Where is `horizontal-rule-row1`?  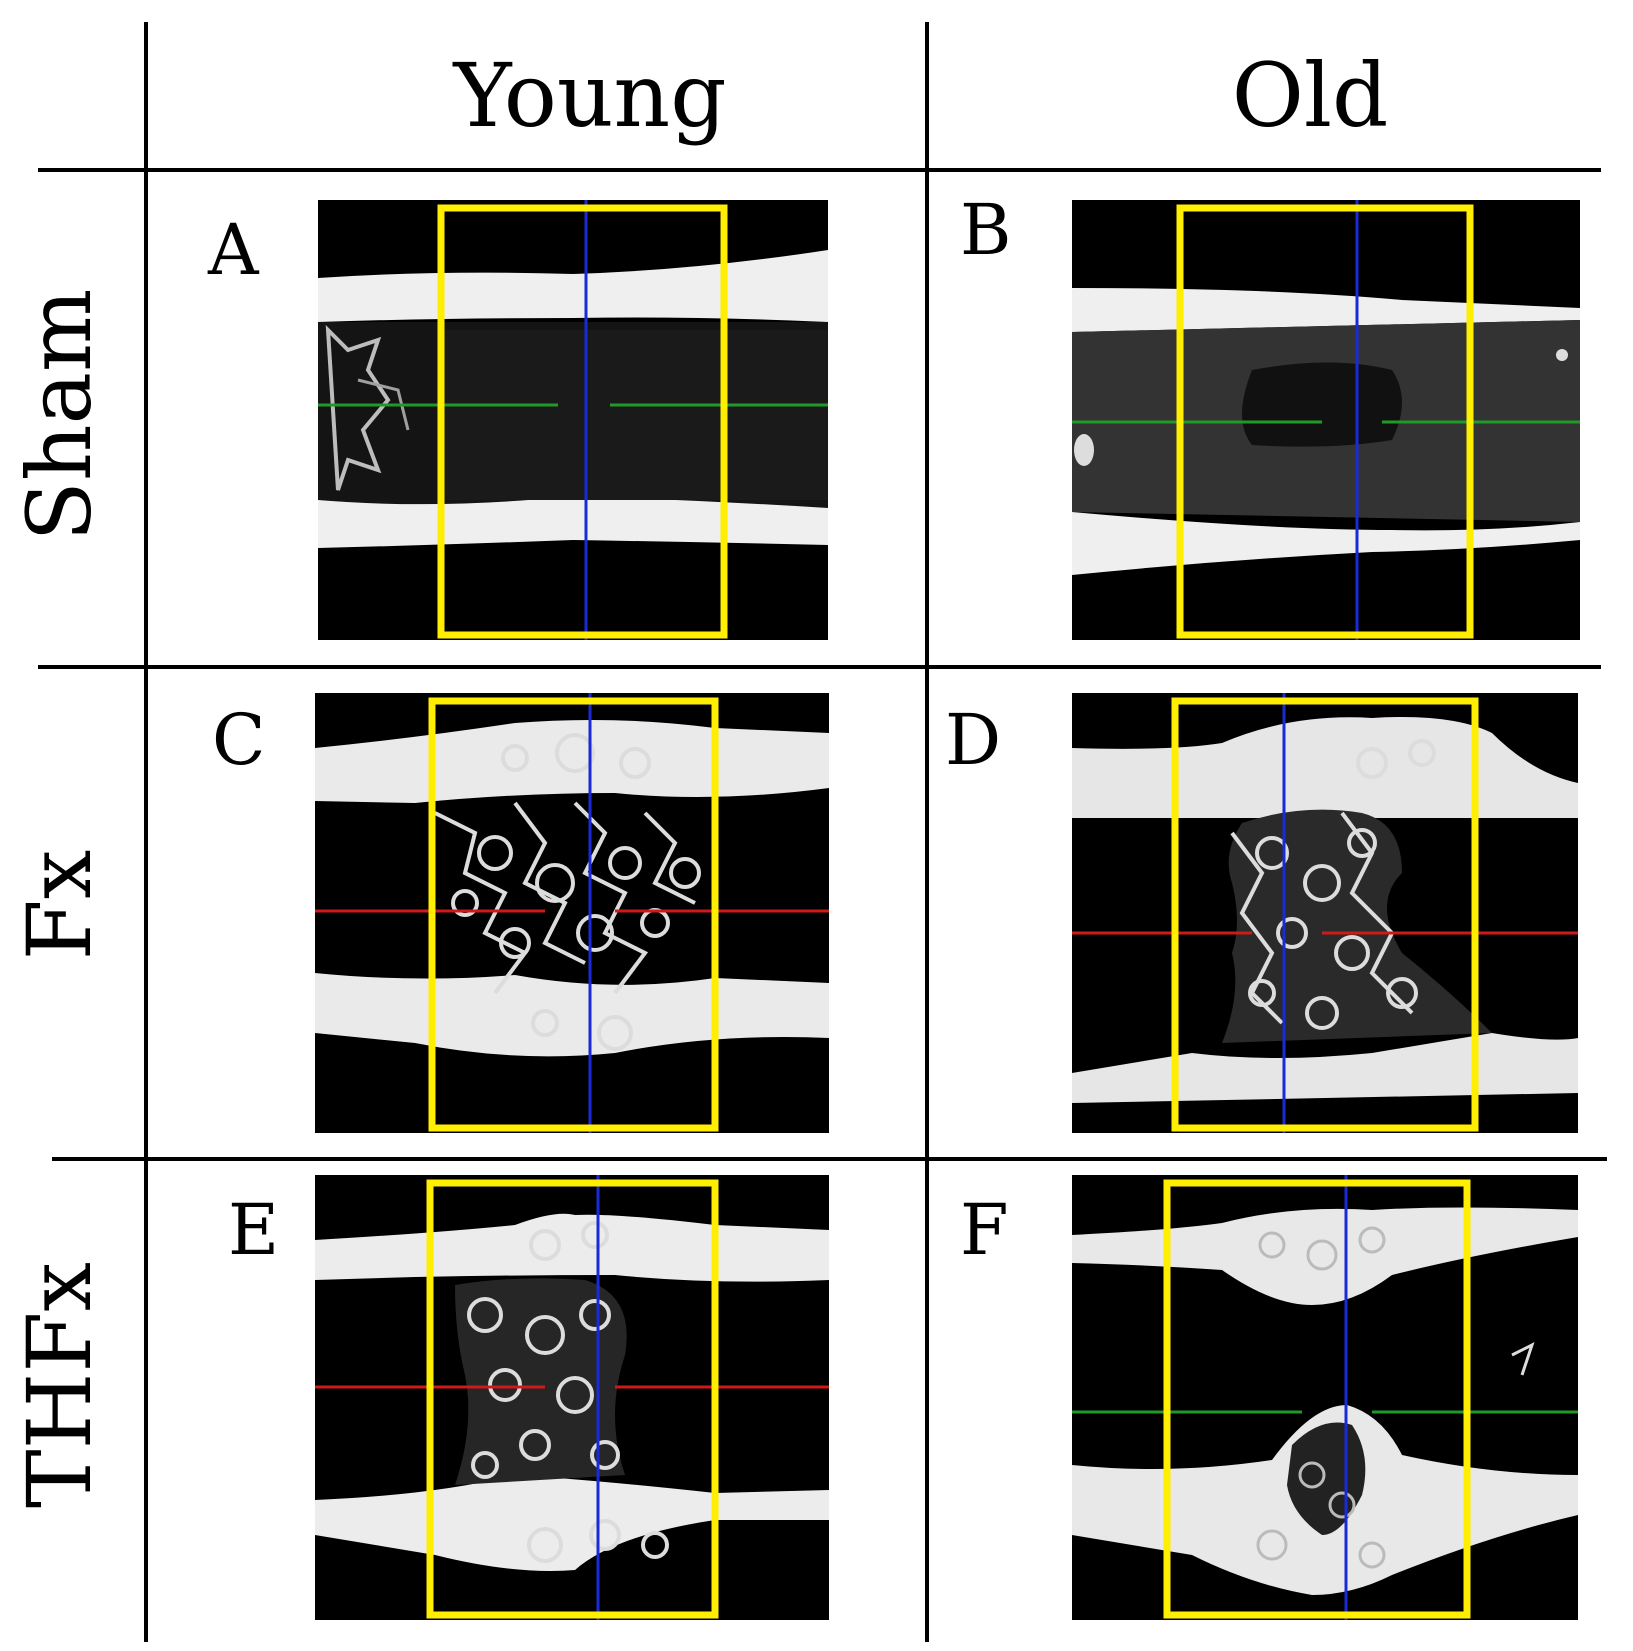
horizontal-rule-row1 is located at coordinates (819, 667).